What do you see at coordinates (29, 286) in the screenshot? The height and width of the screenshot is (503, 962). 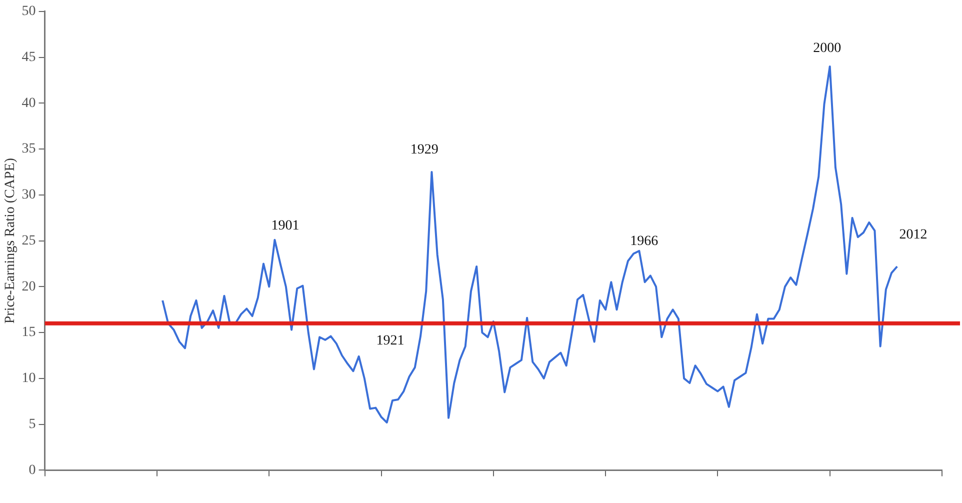 I see `y-tick-label: 20` at bounding box center [29, 286].